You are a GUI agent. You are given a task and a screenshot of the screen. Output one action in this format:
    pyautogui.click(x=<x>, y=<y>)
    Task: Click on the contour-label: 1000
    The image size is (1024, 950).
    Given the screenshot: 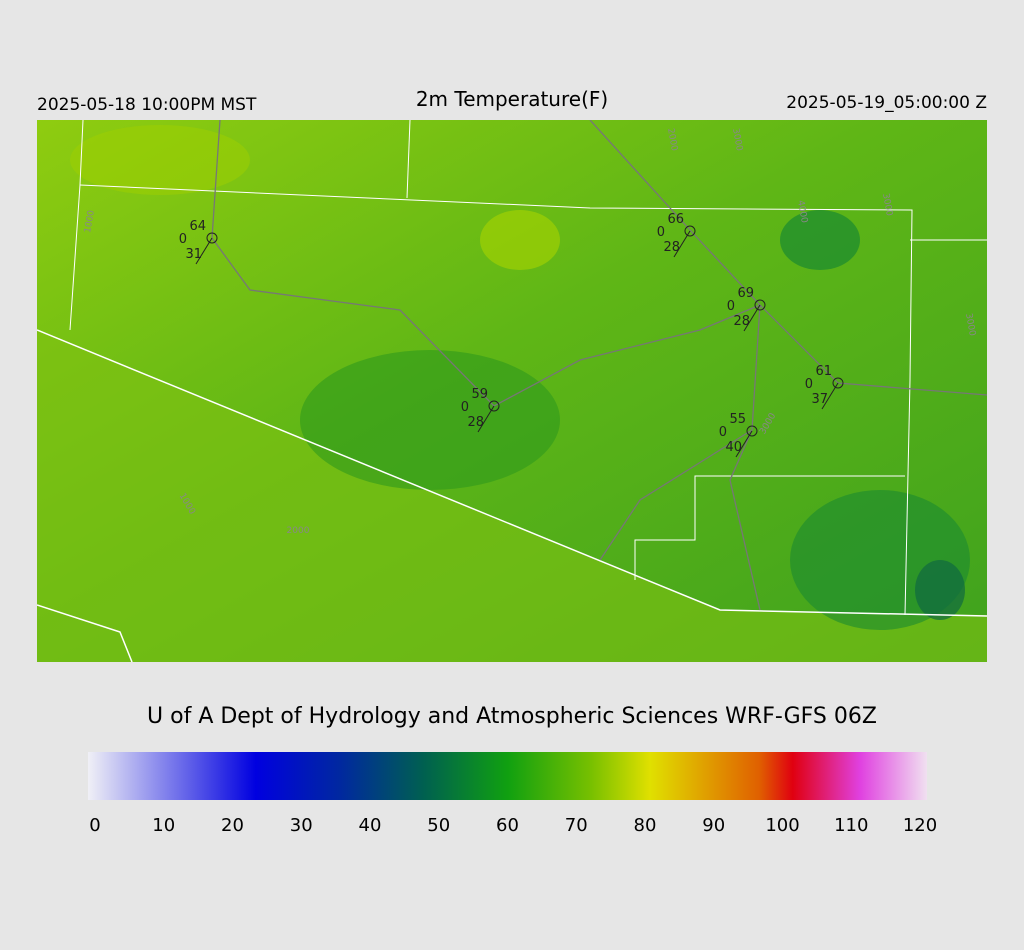 What is the action you would take?
    pyautogui.click(x=90, y=221)
    